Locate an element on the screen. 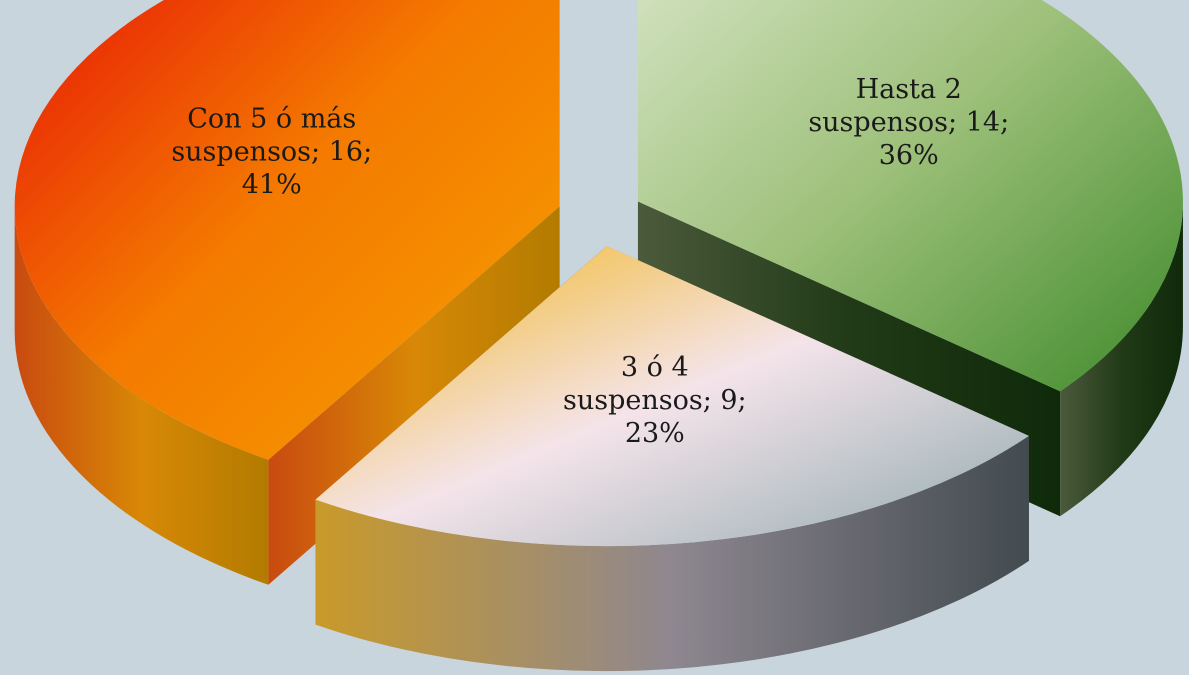 The height and width of the screenshot is (675, 1189). pie-slice-label-line: suspensos; 16; is located at coordinates (271, 151).